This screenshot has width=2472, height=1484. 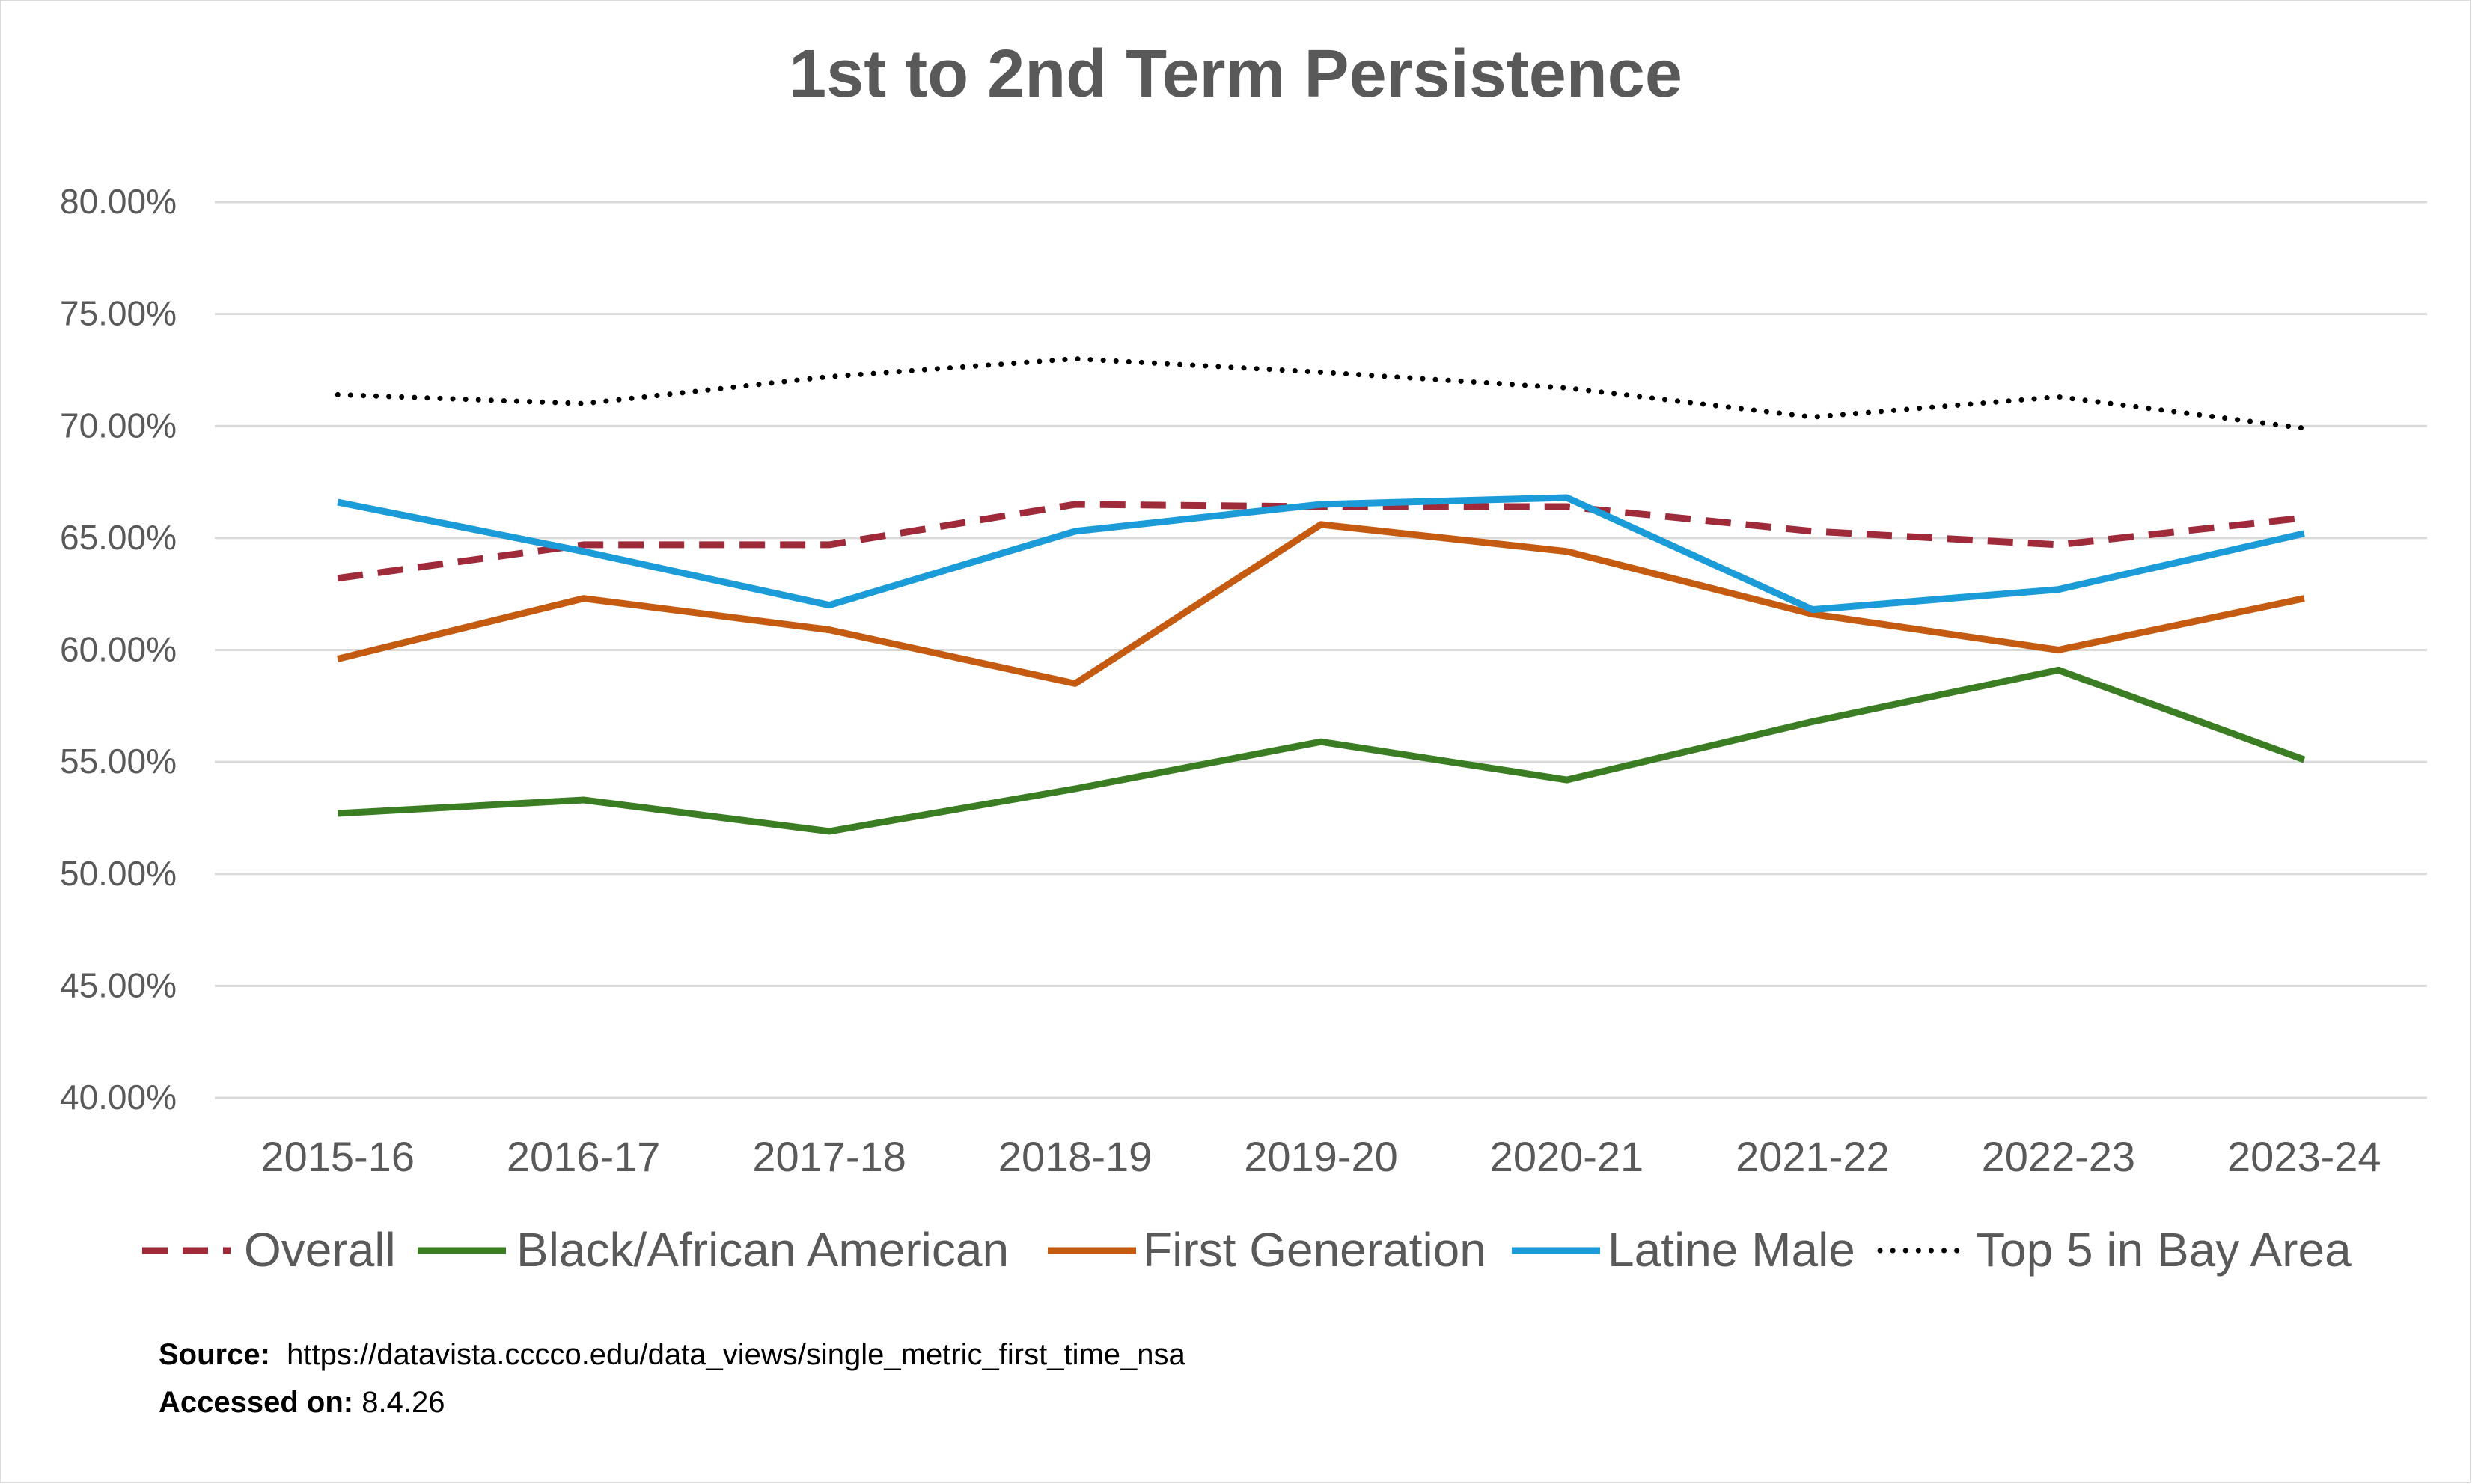 What do you see at coordinates (118, 537) in the screenshot?
I see `y-tick-label: 65.00%` at bounding box center [118, 537].